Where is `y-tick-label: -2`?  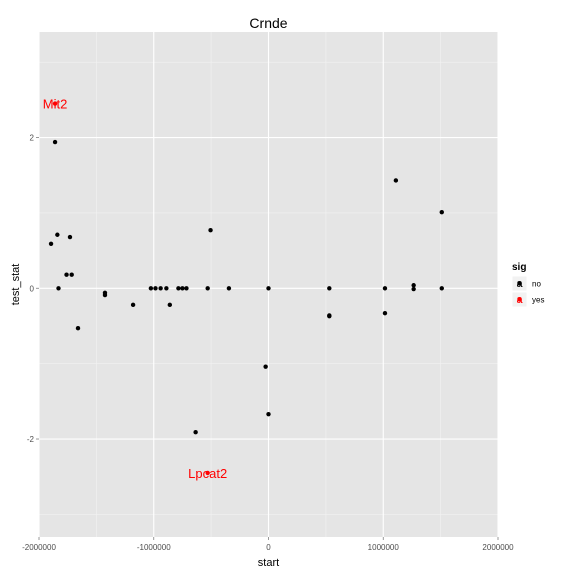 y-tick-label: -2 is located at coordinates (31, 439).